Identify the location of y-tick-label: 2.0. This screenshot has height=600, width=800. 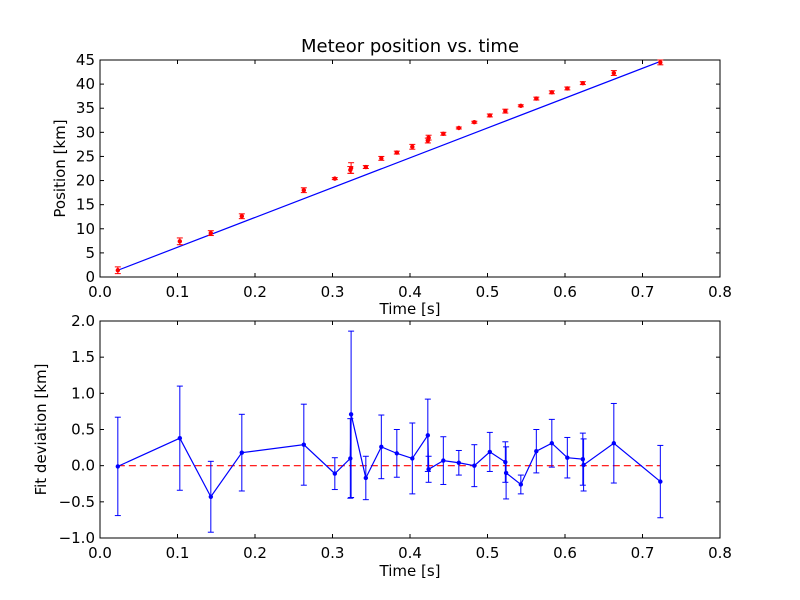
(83, 321).